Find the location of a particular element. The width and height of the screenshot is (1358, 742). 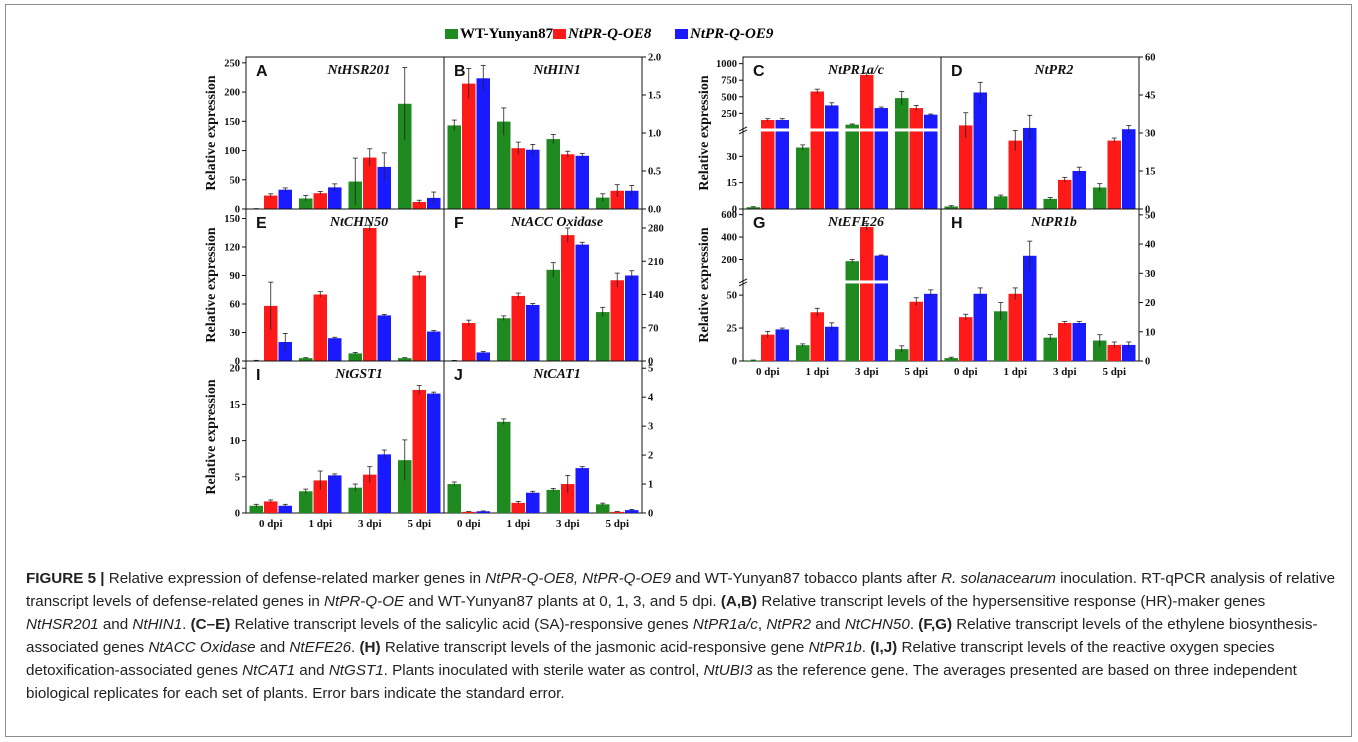

break-mark is located at coordinates (743, 284).